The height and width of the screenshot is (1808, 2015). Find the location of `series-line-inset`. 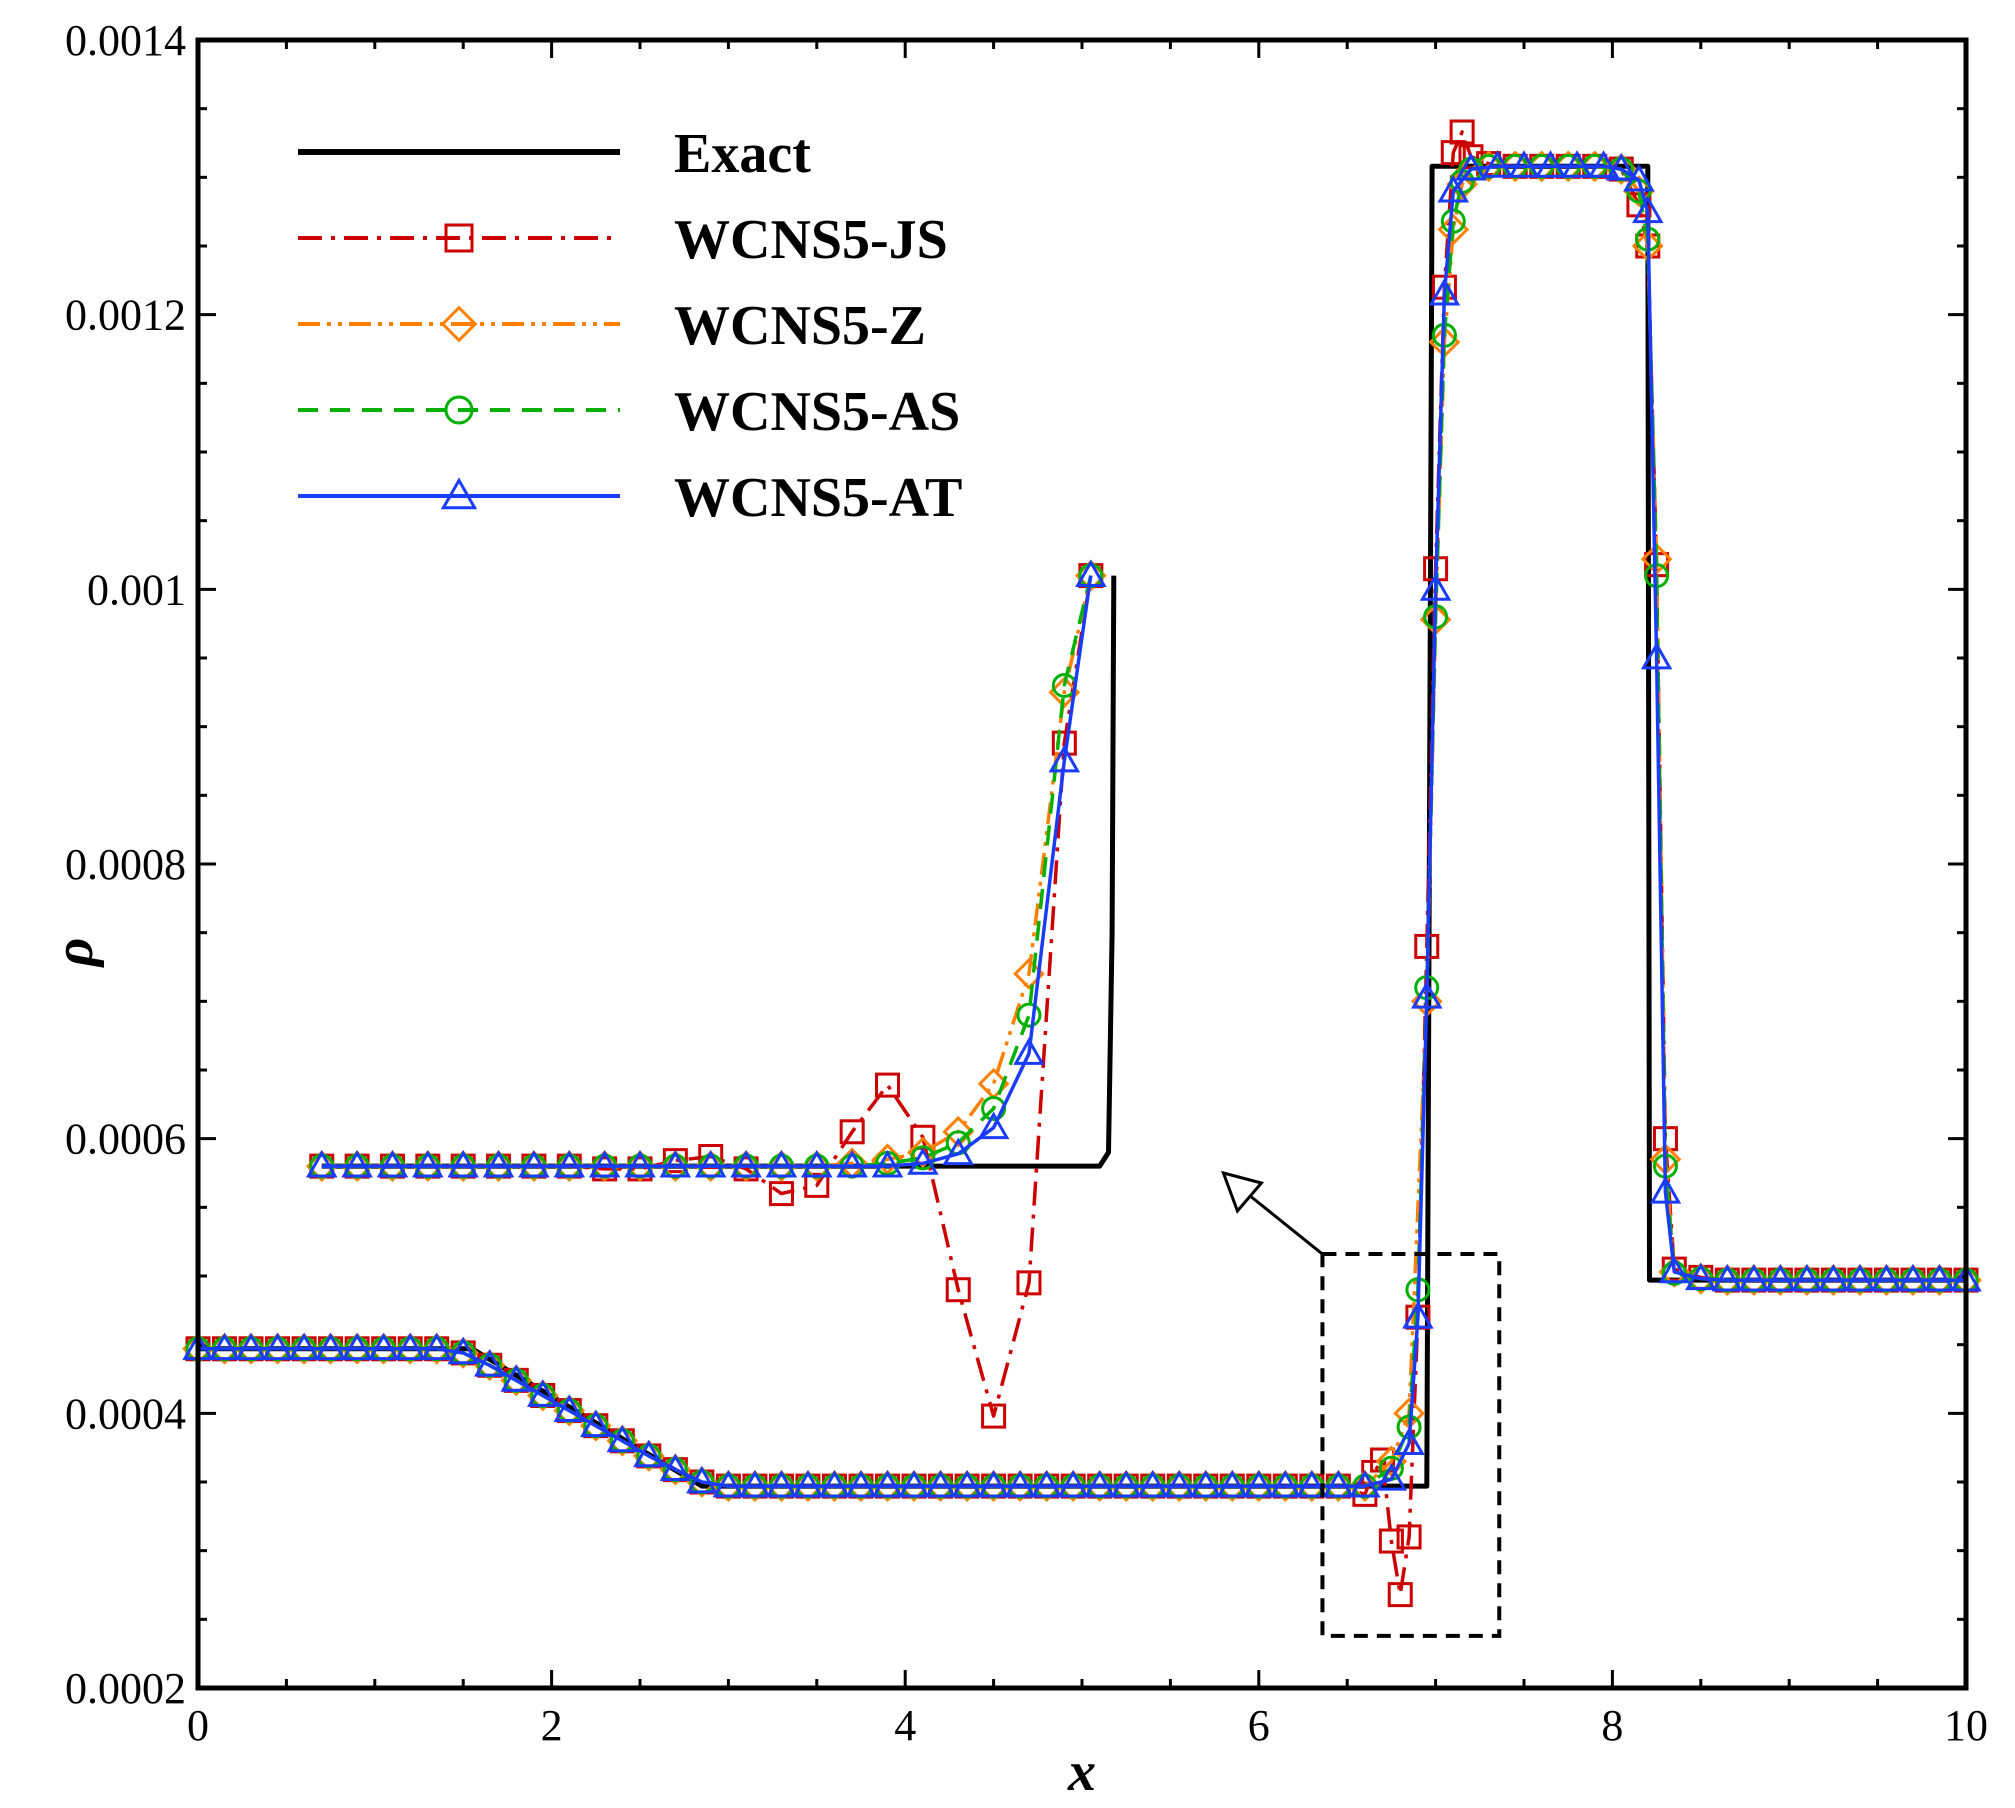

series-line-inset is located at coordinates (707, 871).